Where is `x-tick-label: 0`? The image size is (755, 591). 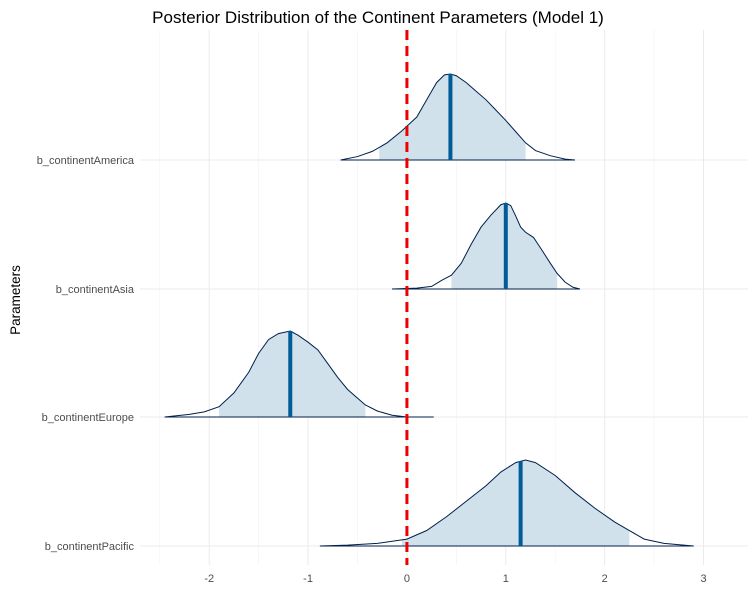 x-tick-label: 0 is located at coordinates (407, 579).